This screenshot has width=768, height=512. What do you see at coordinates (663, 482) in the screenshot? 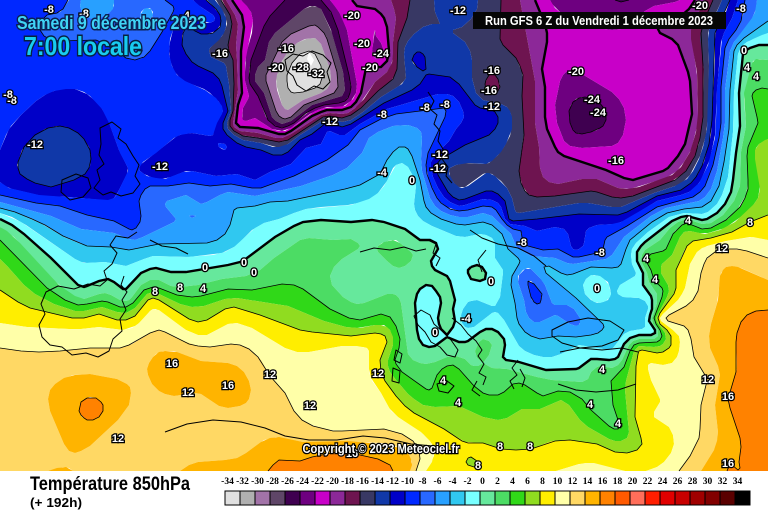
I see `svg-text: 24` at bounding box center [663, 482].